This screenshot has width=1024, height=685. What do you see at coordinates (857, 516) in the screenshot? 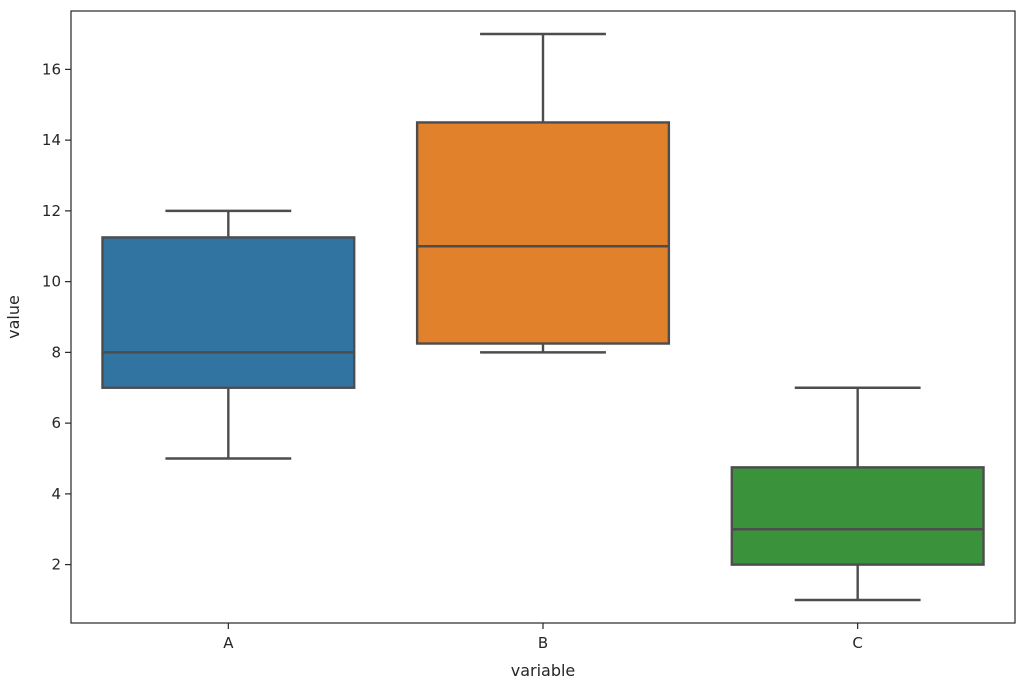
I see `box-body-C` at bounding box center [857, 516].